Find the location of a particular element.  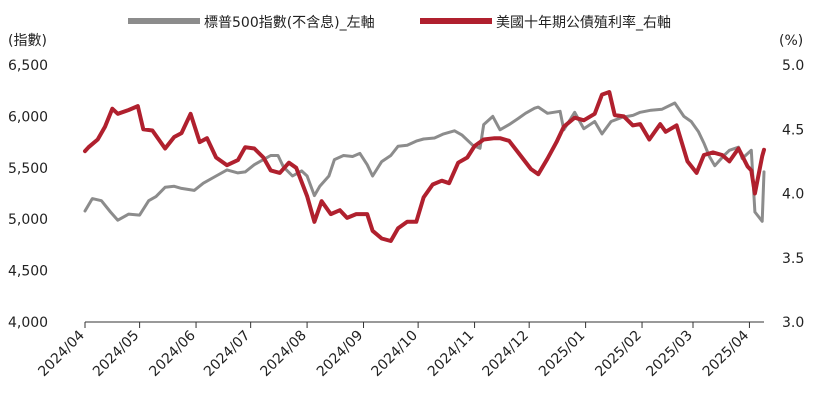

legend-label-sp500: 標普500指數(不含息)_左軸 is located at coordinates (289, 22).